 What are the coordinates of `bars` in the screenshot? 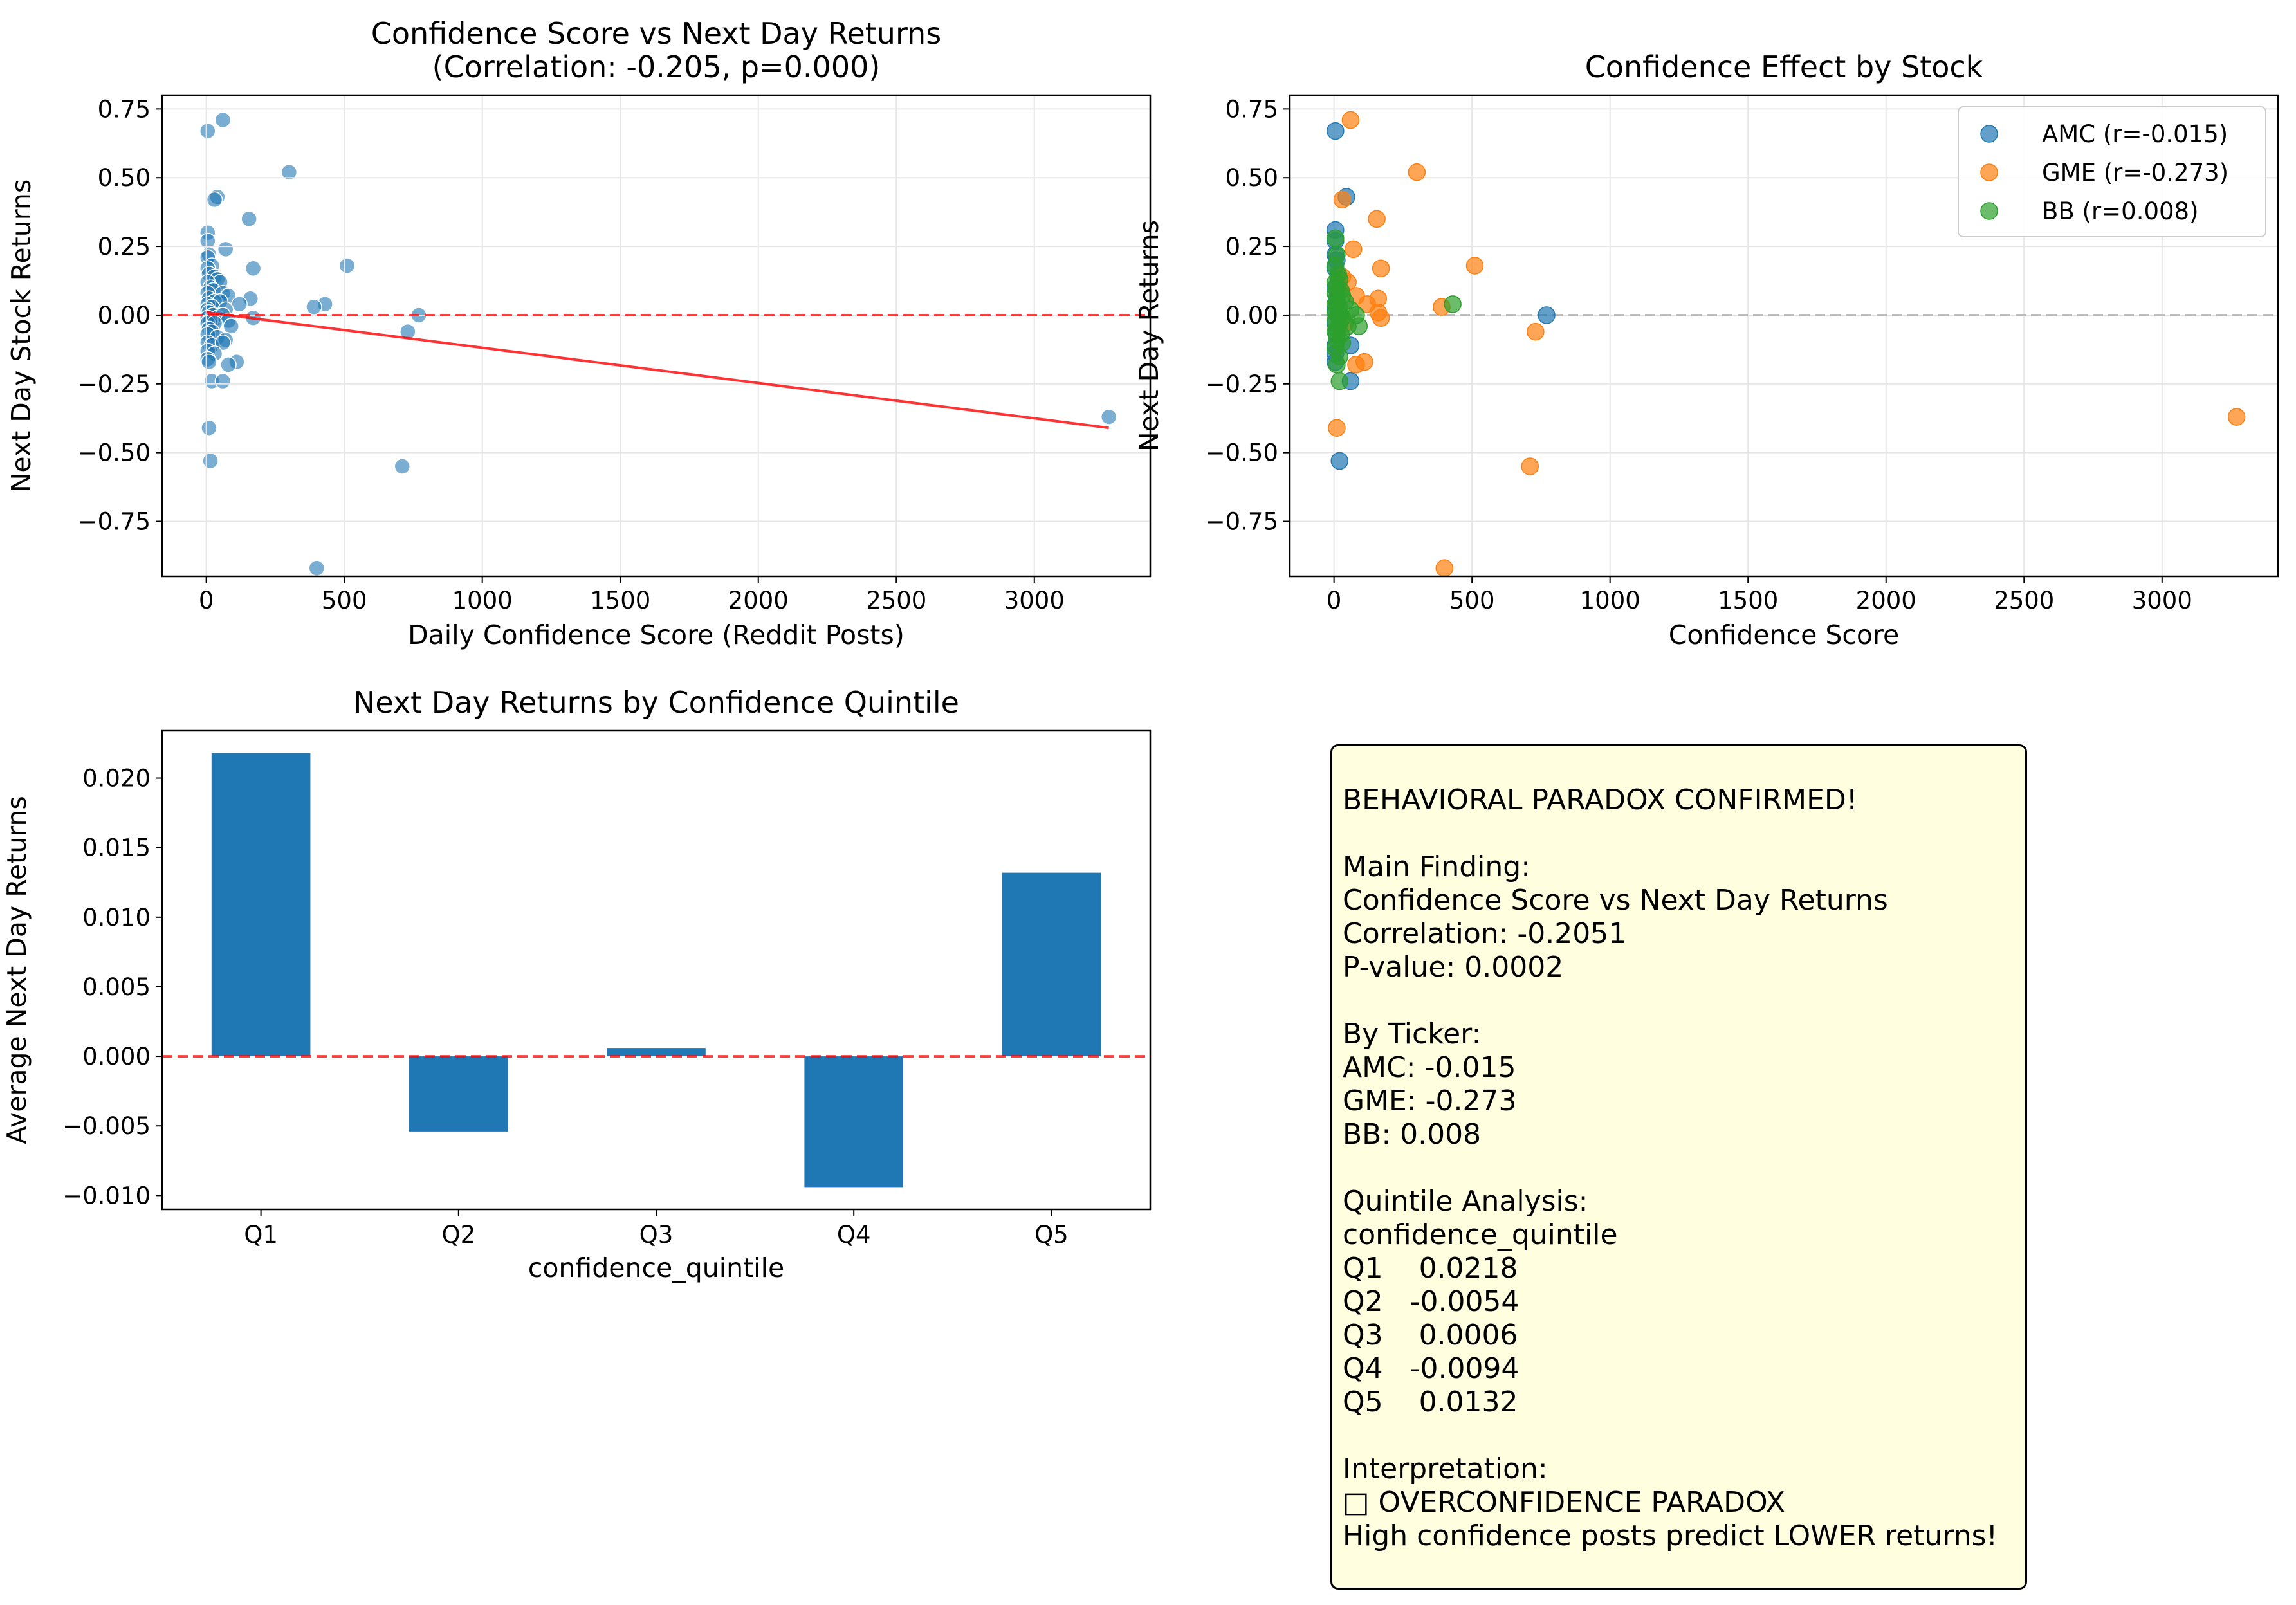 It's located at (656, 970).